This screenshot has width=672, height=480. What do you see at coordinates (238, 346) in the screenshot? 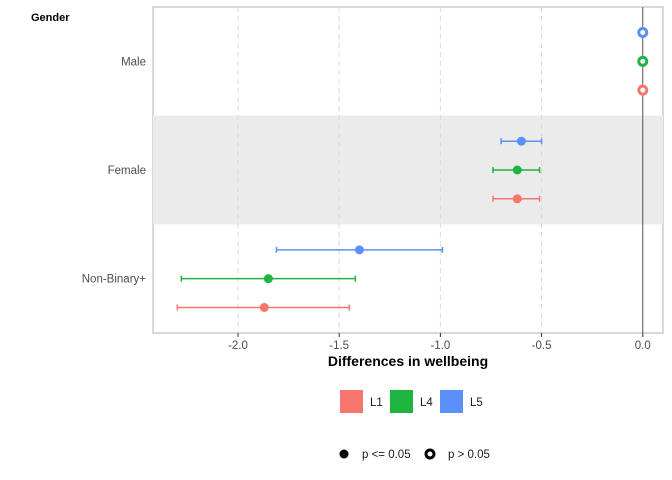
I see `x-tick-label: -2.0` at bounding box center [238, 346].